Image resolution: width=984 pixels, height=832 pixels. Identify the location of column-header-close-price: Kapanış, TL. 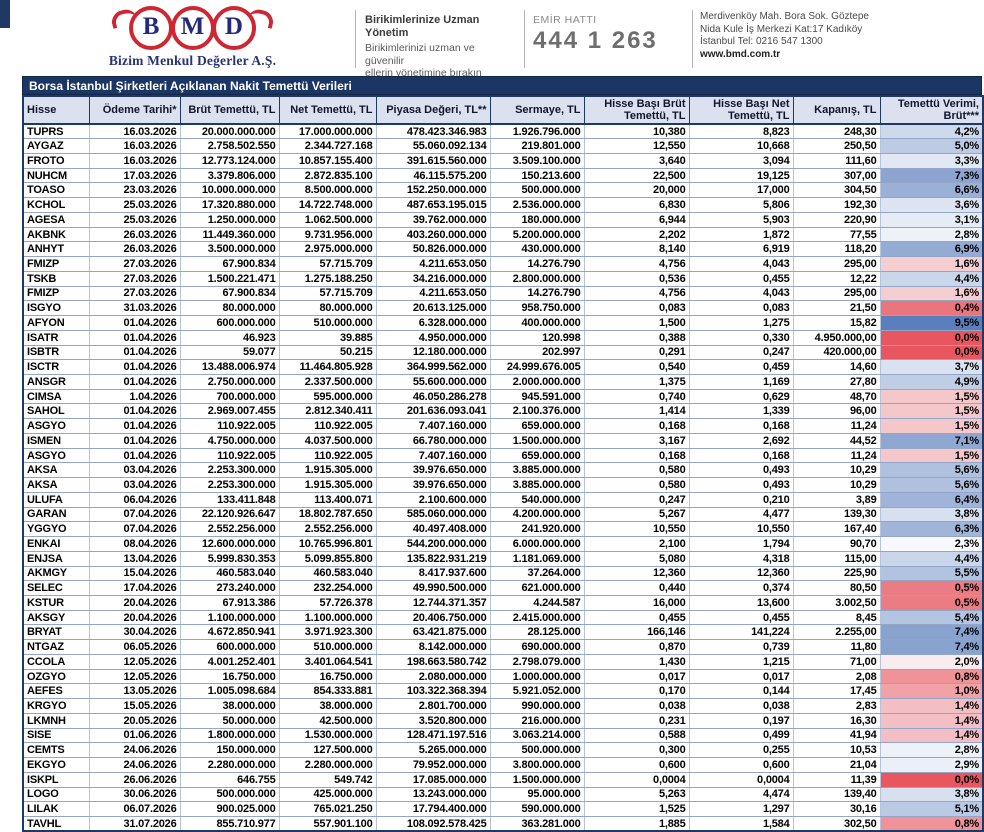
(836, 110).